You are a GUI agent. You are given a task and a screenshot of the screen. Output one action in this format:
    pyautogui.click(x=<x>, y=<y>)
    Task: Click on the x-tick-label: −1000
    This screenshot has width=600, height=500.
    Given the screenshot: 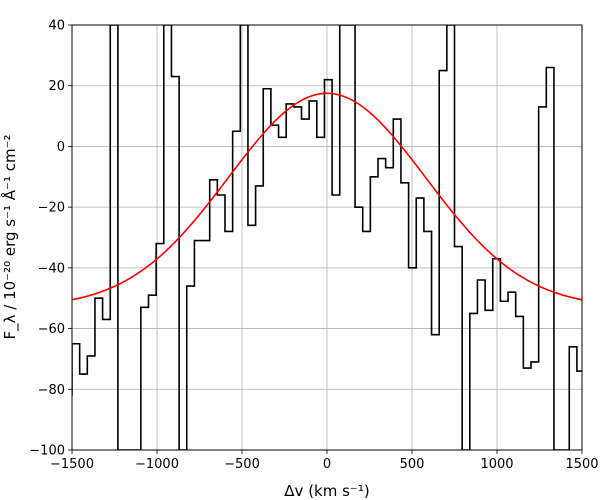 What is the action you would take?
    pyautogui.click(x=157, y=464)
    